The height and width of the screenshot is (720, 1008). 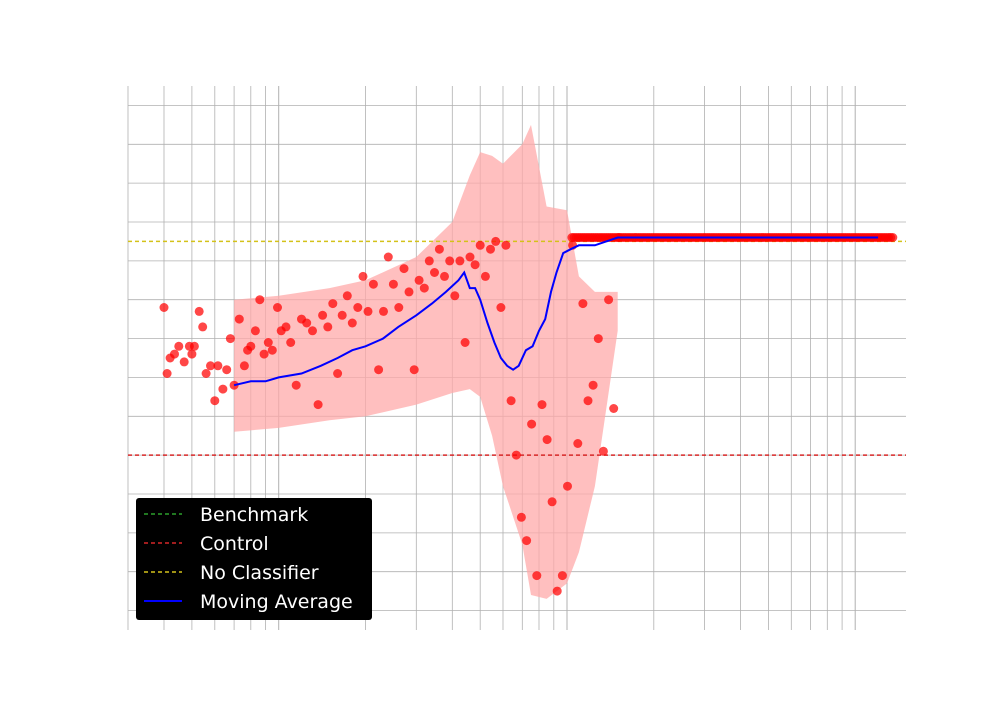 What do you see at coordinates (234, 544) in the screenshot?
I see `legend-label-control: Control` at bounding box center [234, 544].